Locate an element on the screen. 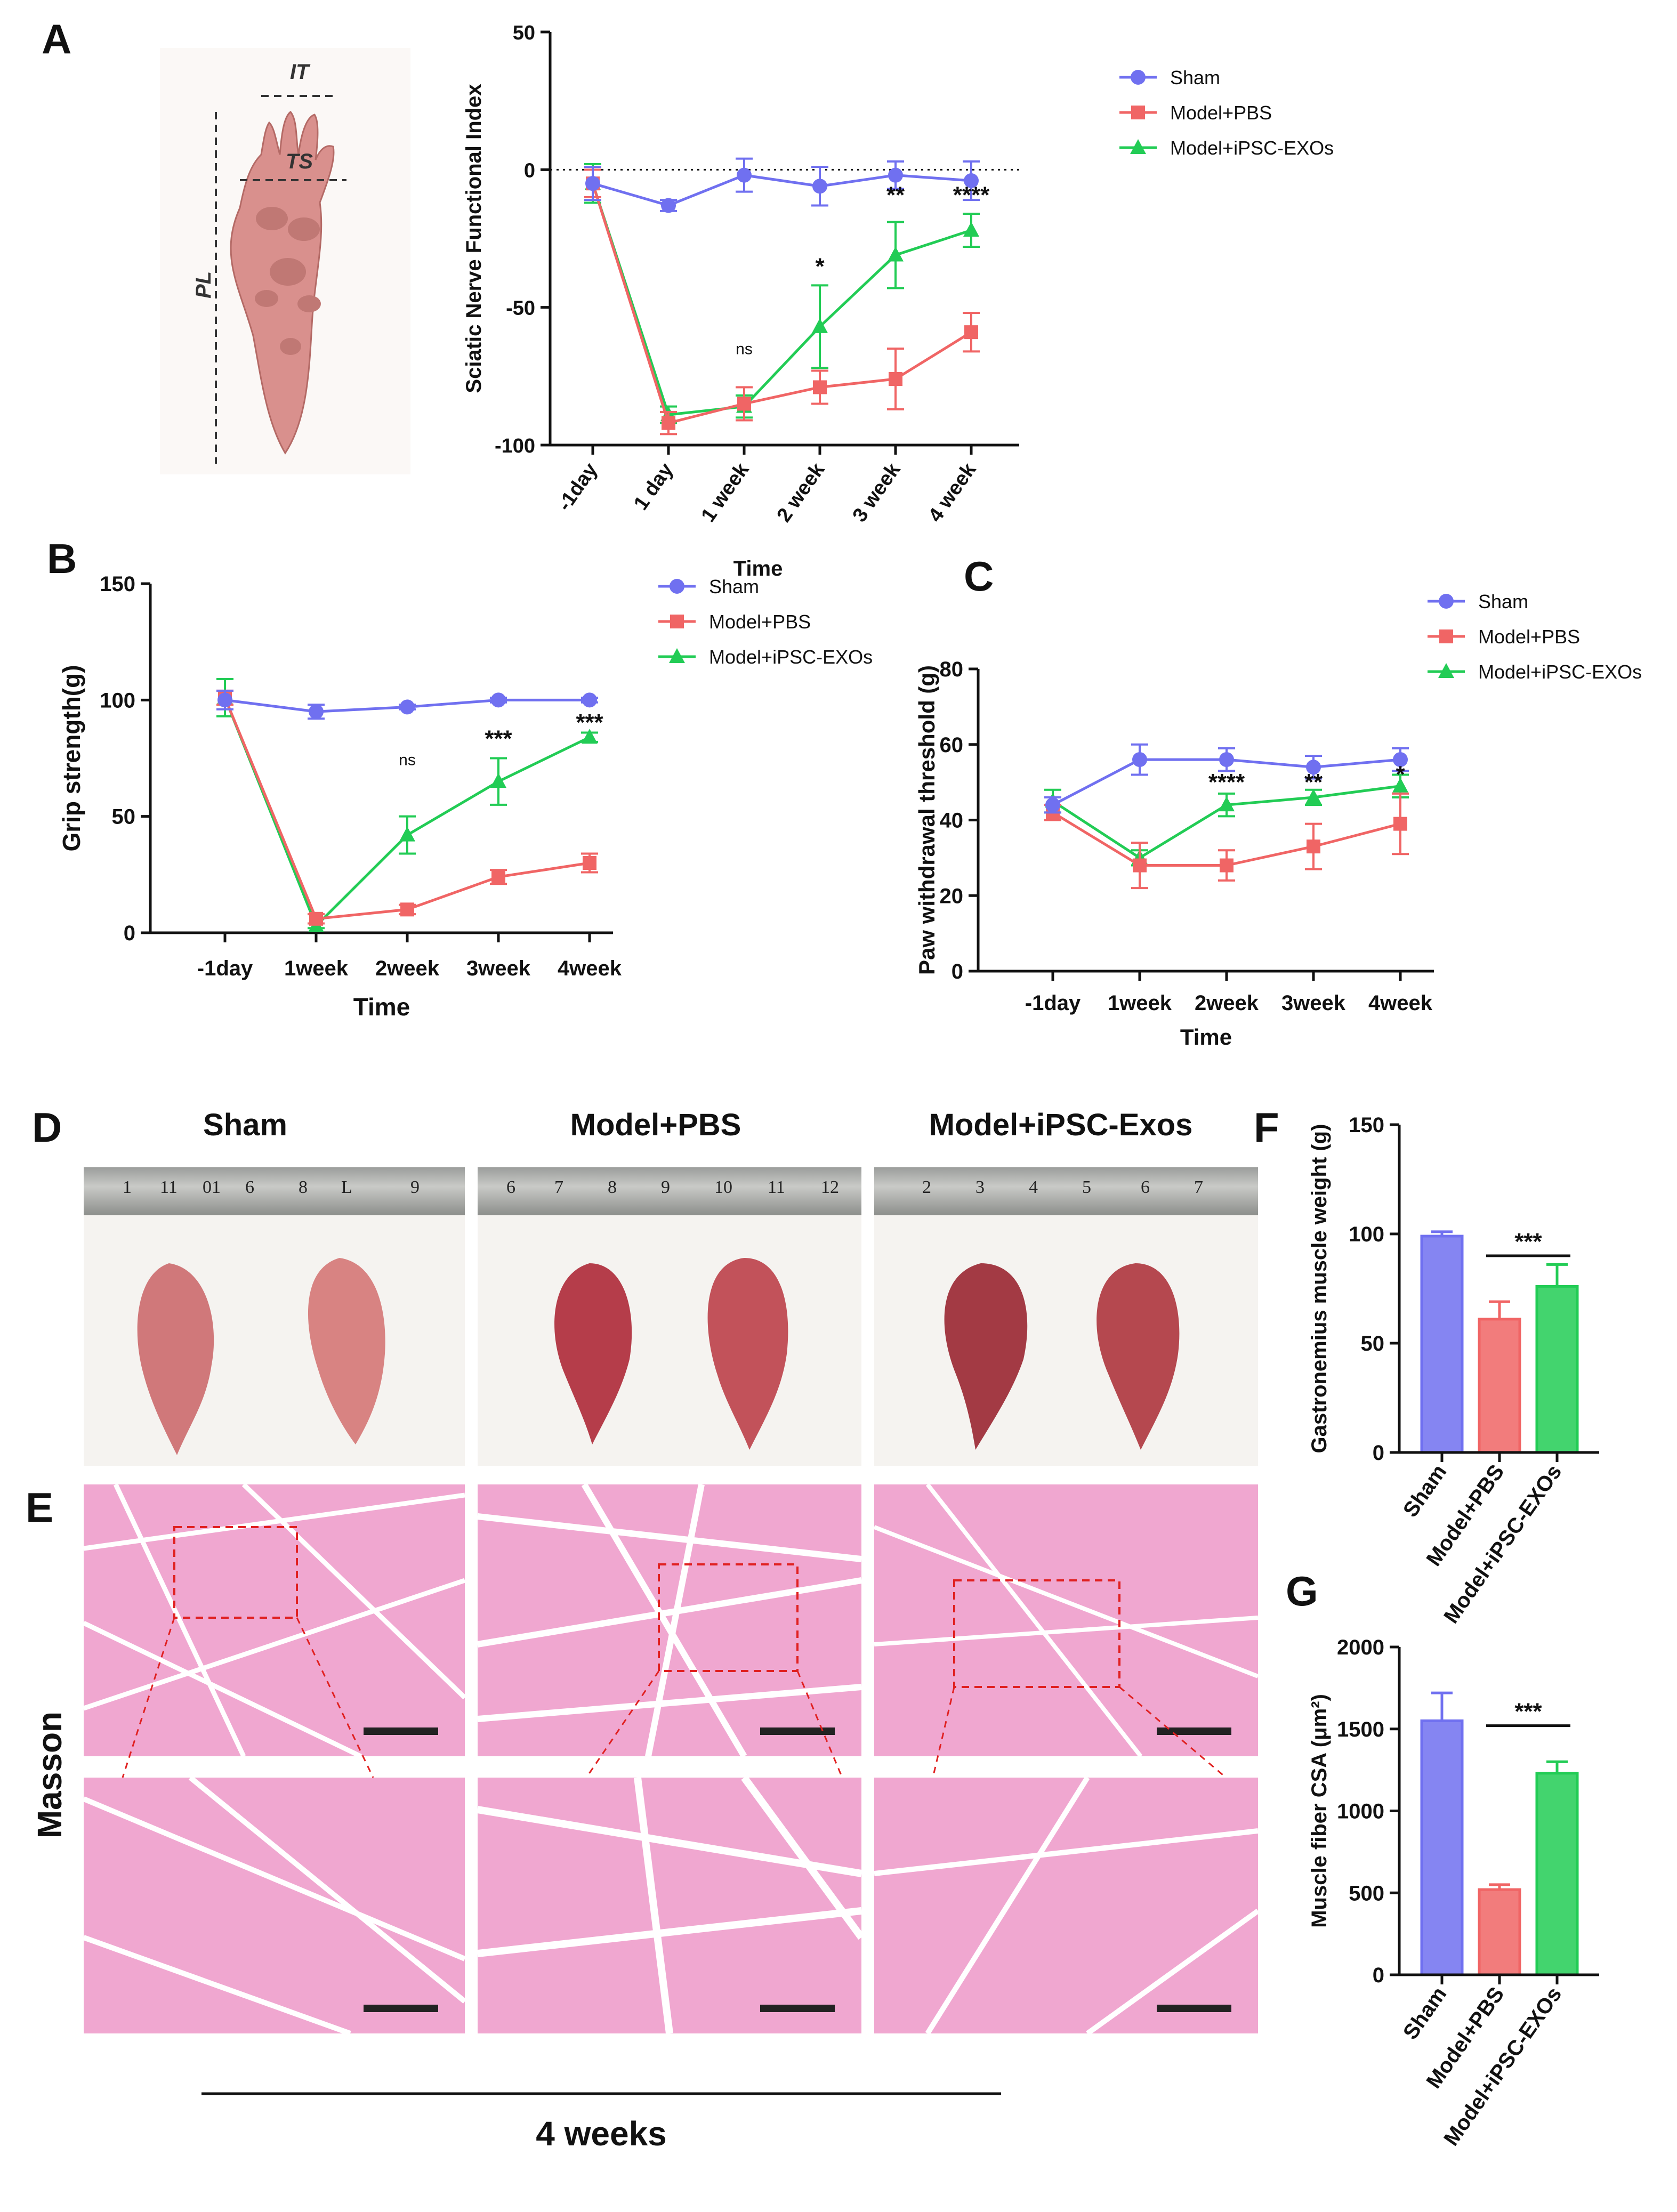 The image size is (1677, 2212). ruler-number: 01 is located at coordinates (212, 1187).